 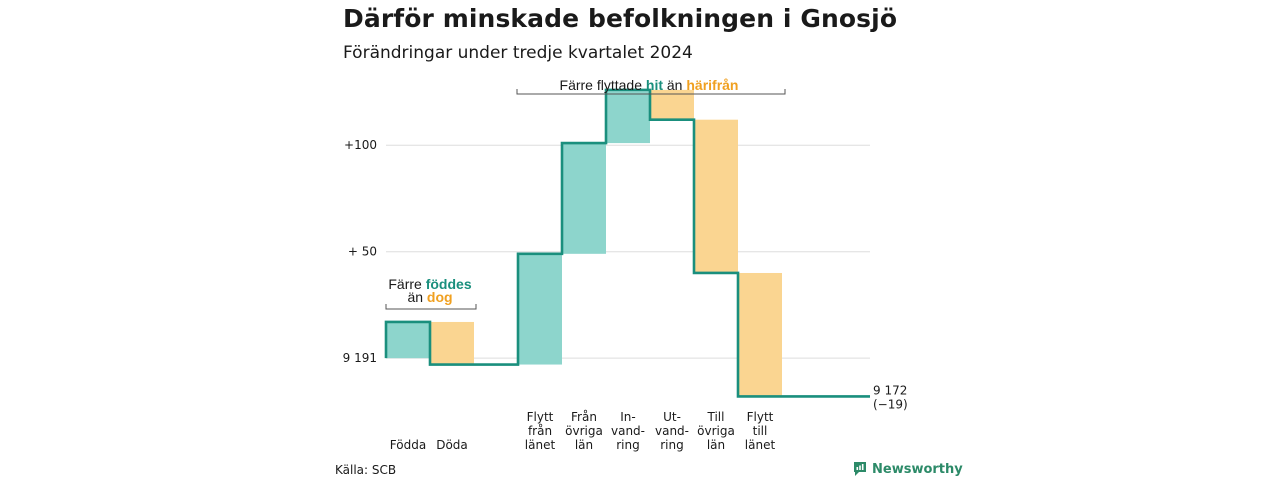 What do you see at coordinates (429, 284) in the screenshot?
I see `birth-annotation-line1: Färre föddes` at bounding box center [429, 284].